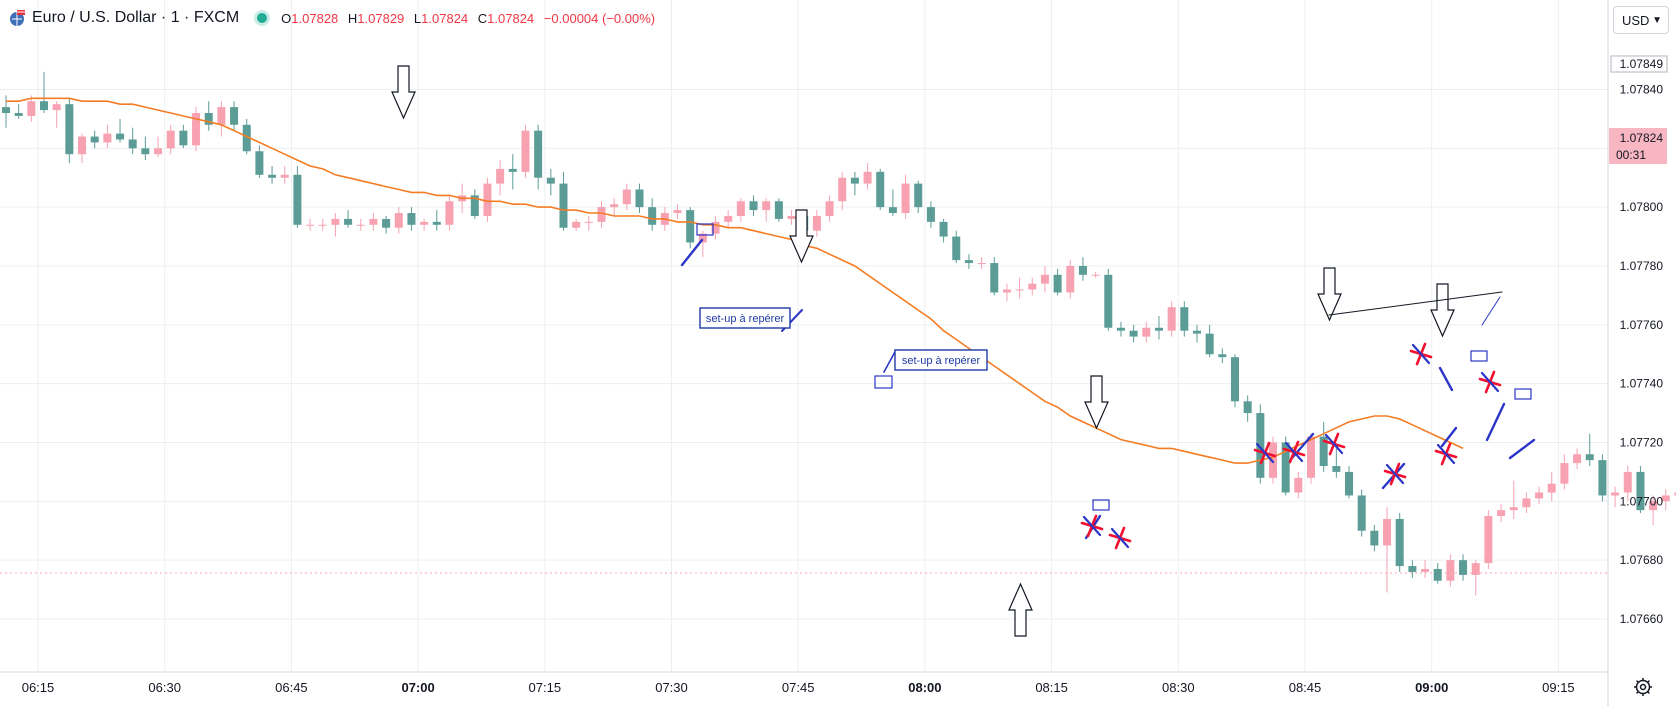  Describe the element at coordinates (1642, 266) in the screenshot. I see `price-tick-label: 1.07780` at that location.